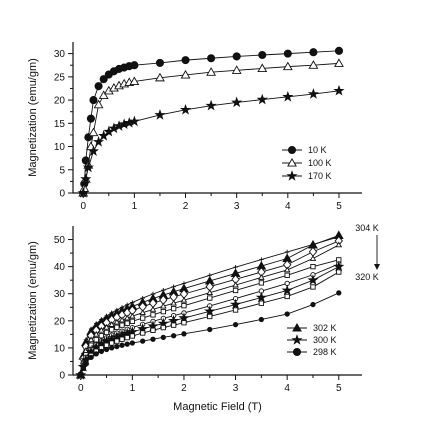  I want to click on legend-label: 100 K, so click(320, 163).